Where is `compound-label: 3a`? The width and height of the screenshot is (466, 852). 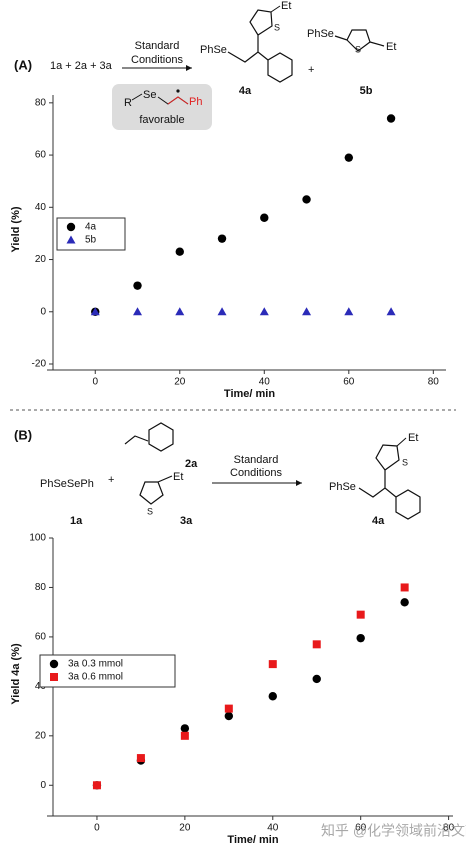 compound-label: 3a is located at coordinates (186, 521).